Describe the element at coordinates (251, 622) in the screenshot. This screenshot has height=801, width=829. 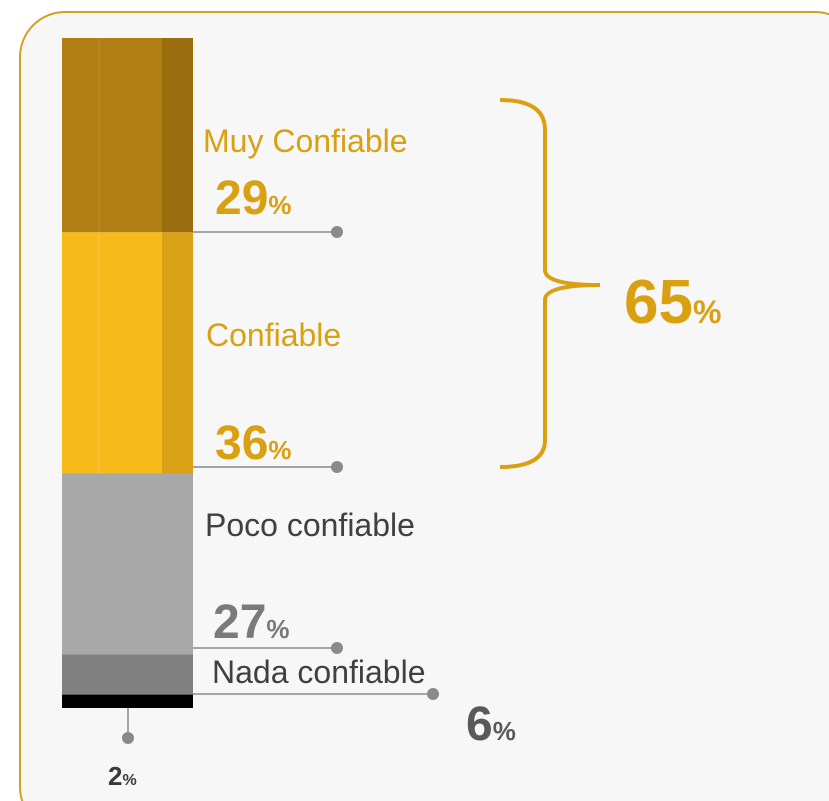
I see `value-label: 27%` at that location.